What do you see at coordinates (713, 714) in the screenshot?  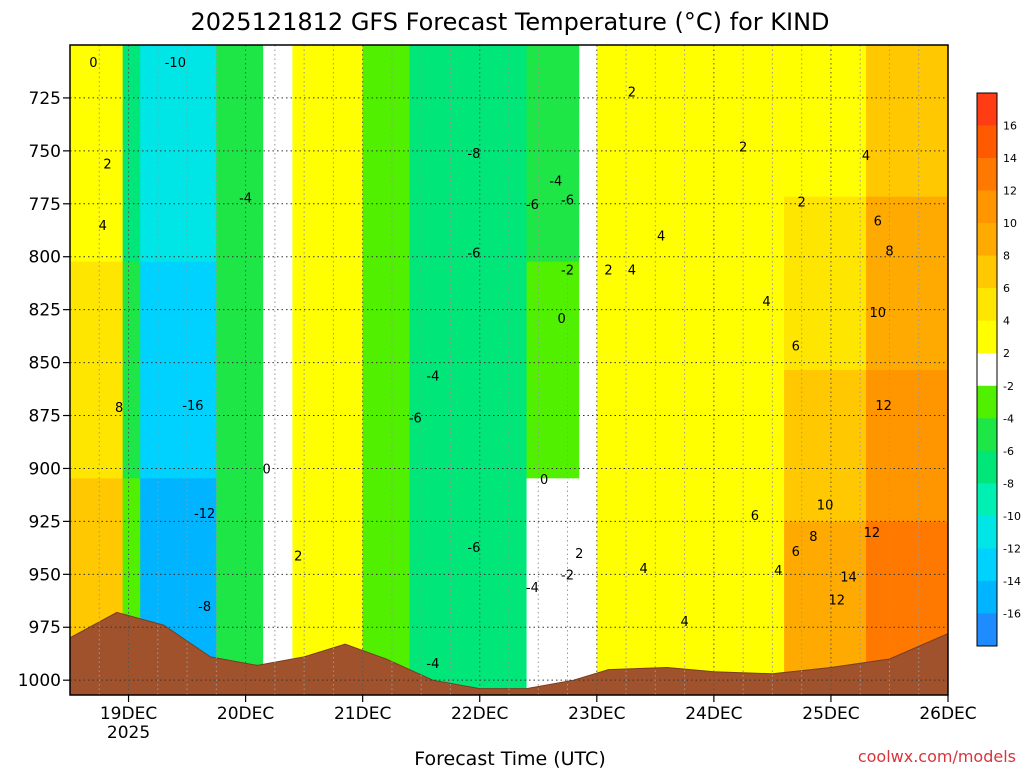 I see `x-tick-label: 24DEC` at bounding box center [713, 714].